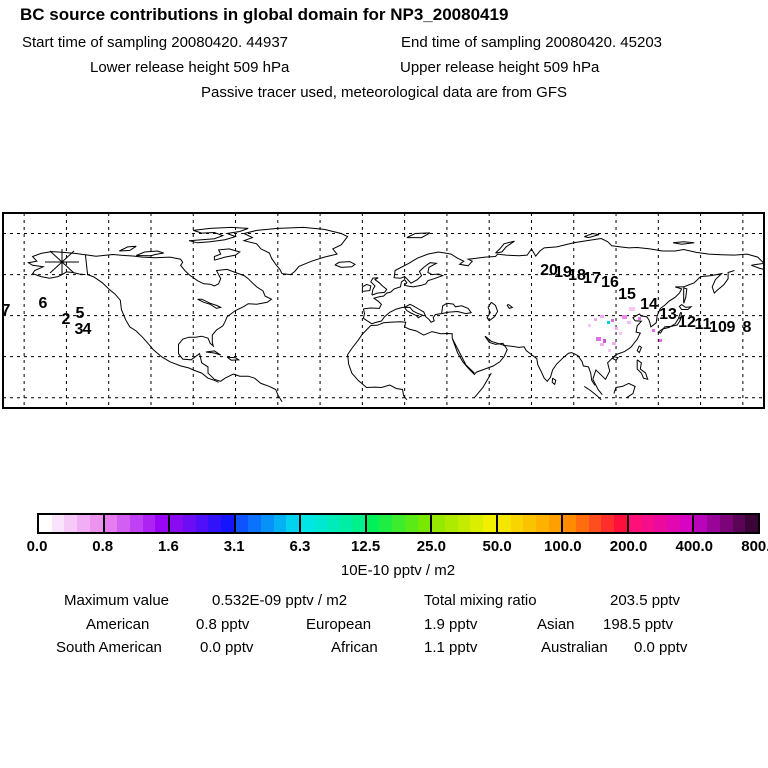 This screenshot has height=768, width=768. Describe the element at coordinates (155, 42) in the screenshot. I see `start-time-text: Start time of sampling 20080420. 44937` at that location.